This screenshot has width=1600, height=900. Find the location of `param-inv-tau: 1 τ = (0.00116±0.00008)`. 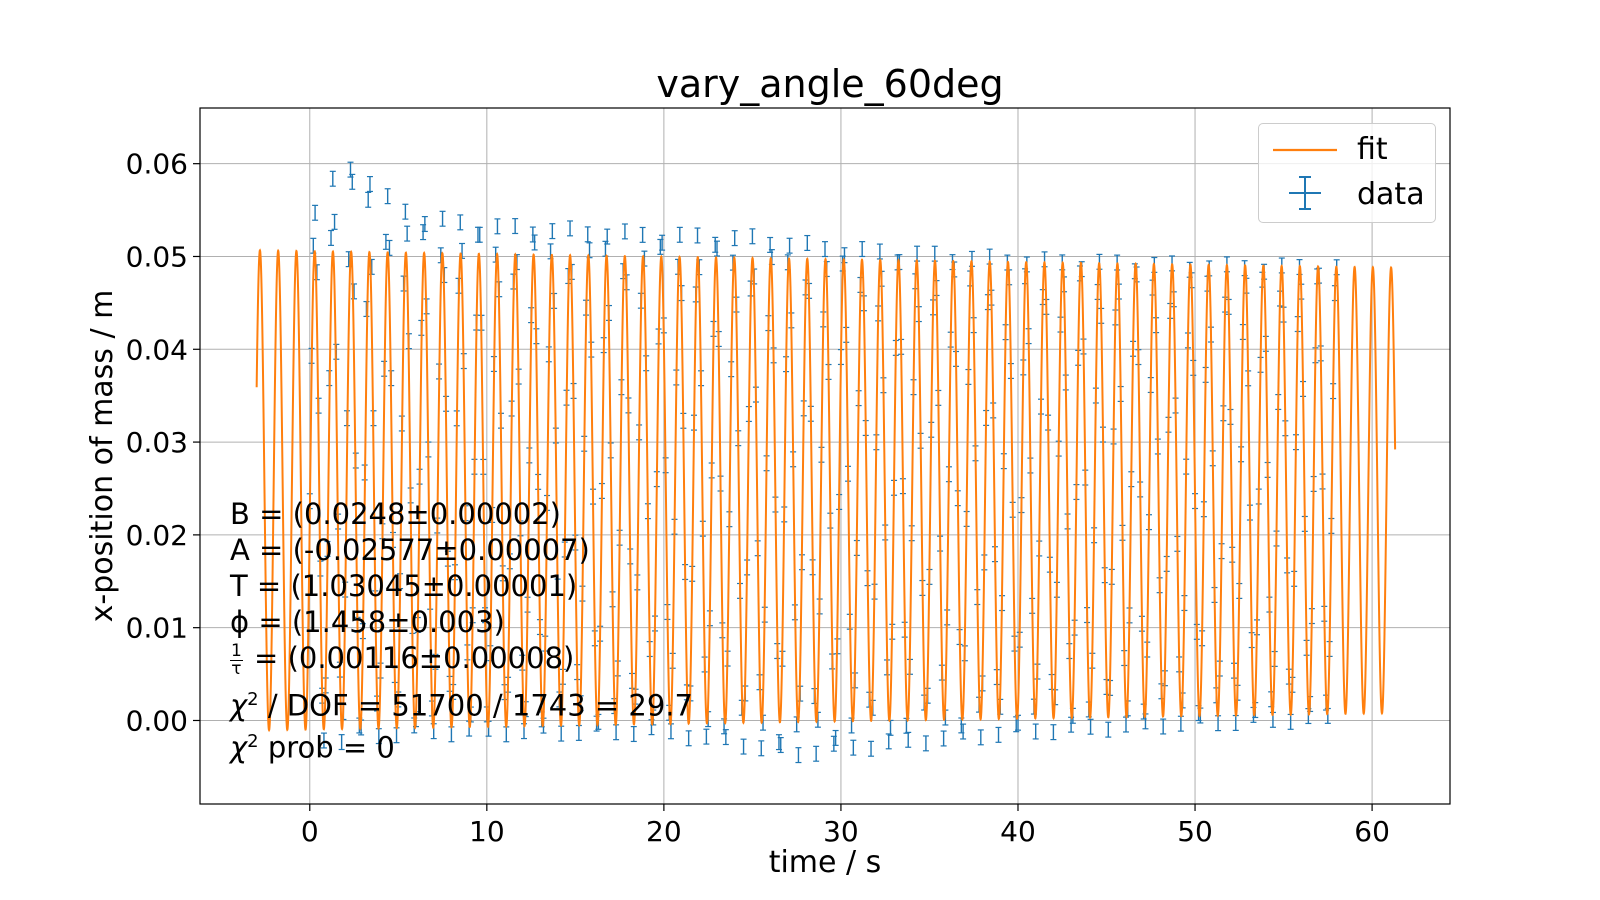

param-inv-tau: 1 τ = (0.00116±0.00008) is located at coordinates (461, 661).